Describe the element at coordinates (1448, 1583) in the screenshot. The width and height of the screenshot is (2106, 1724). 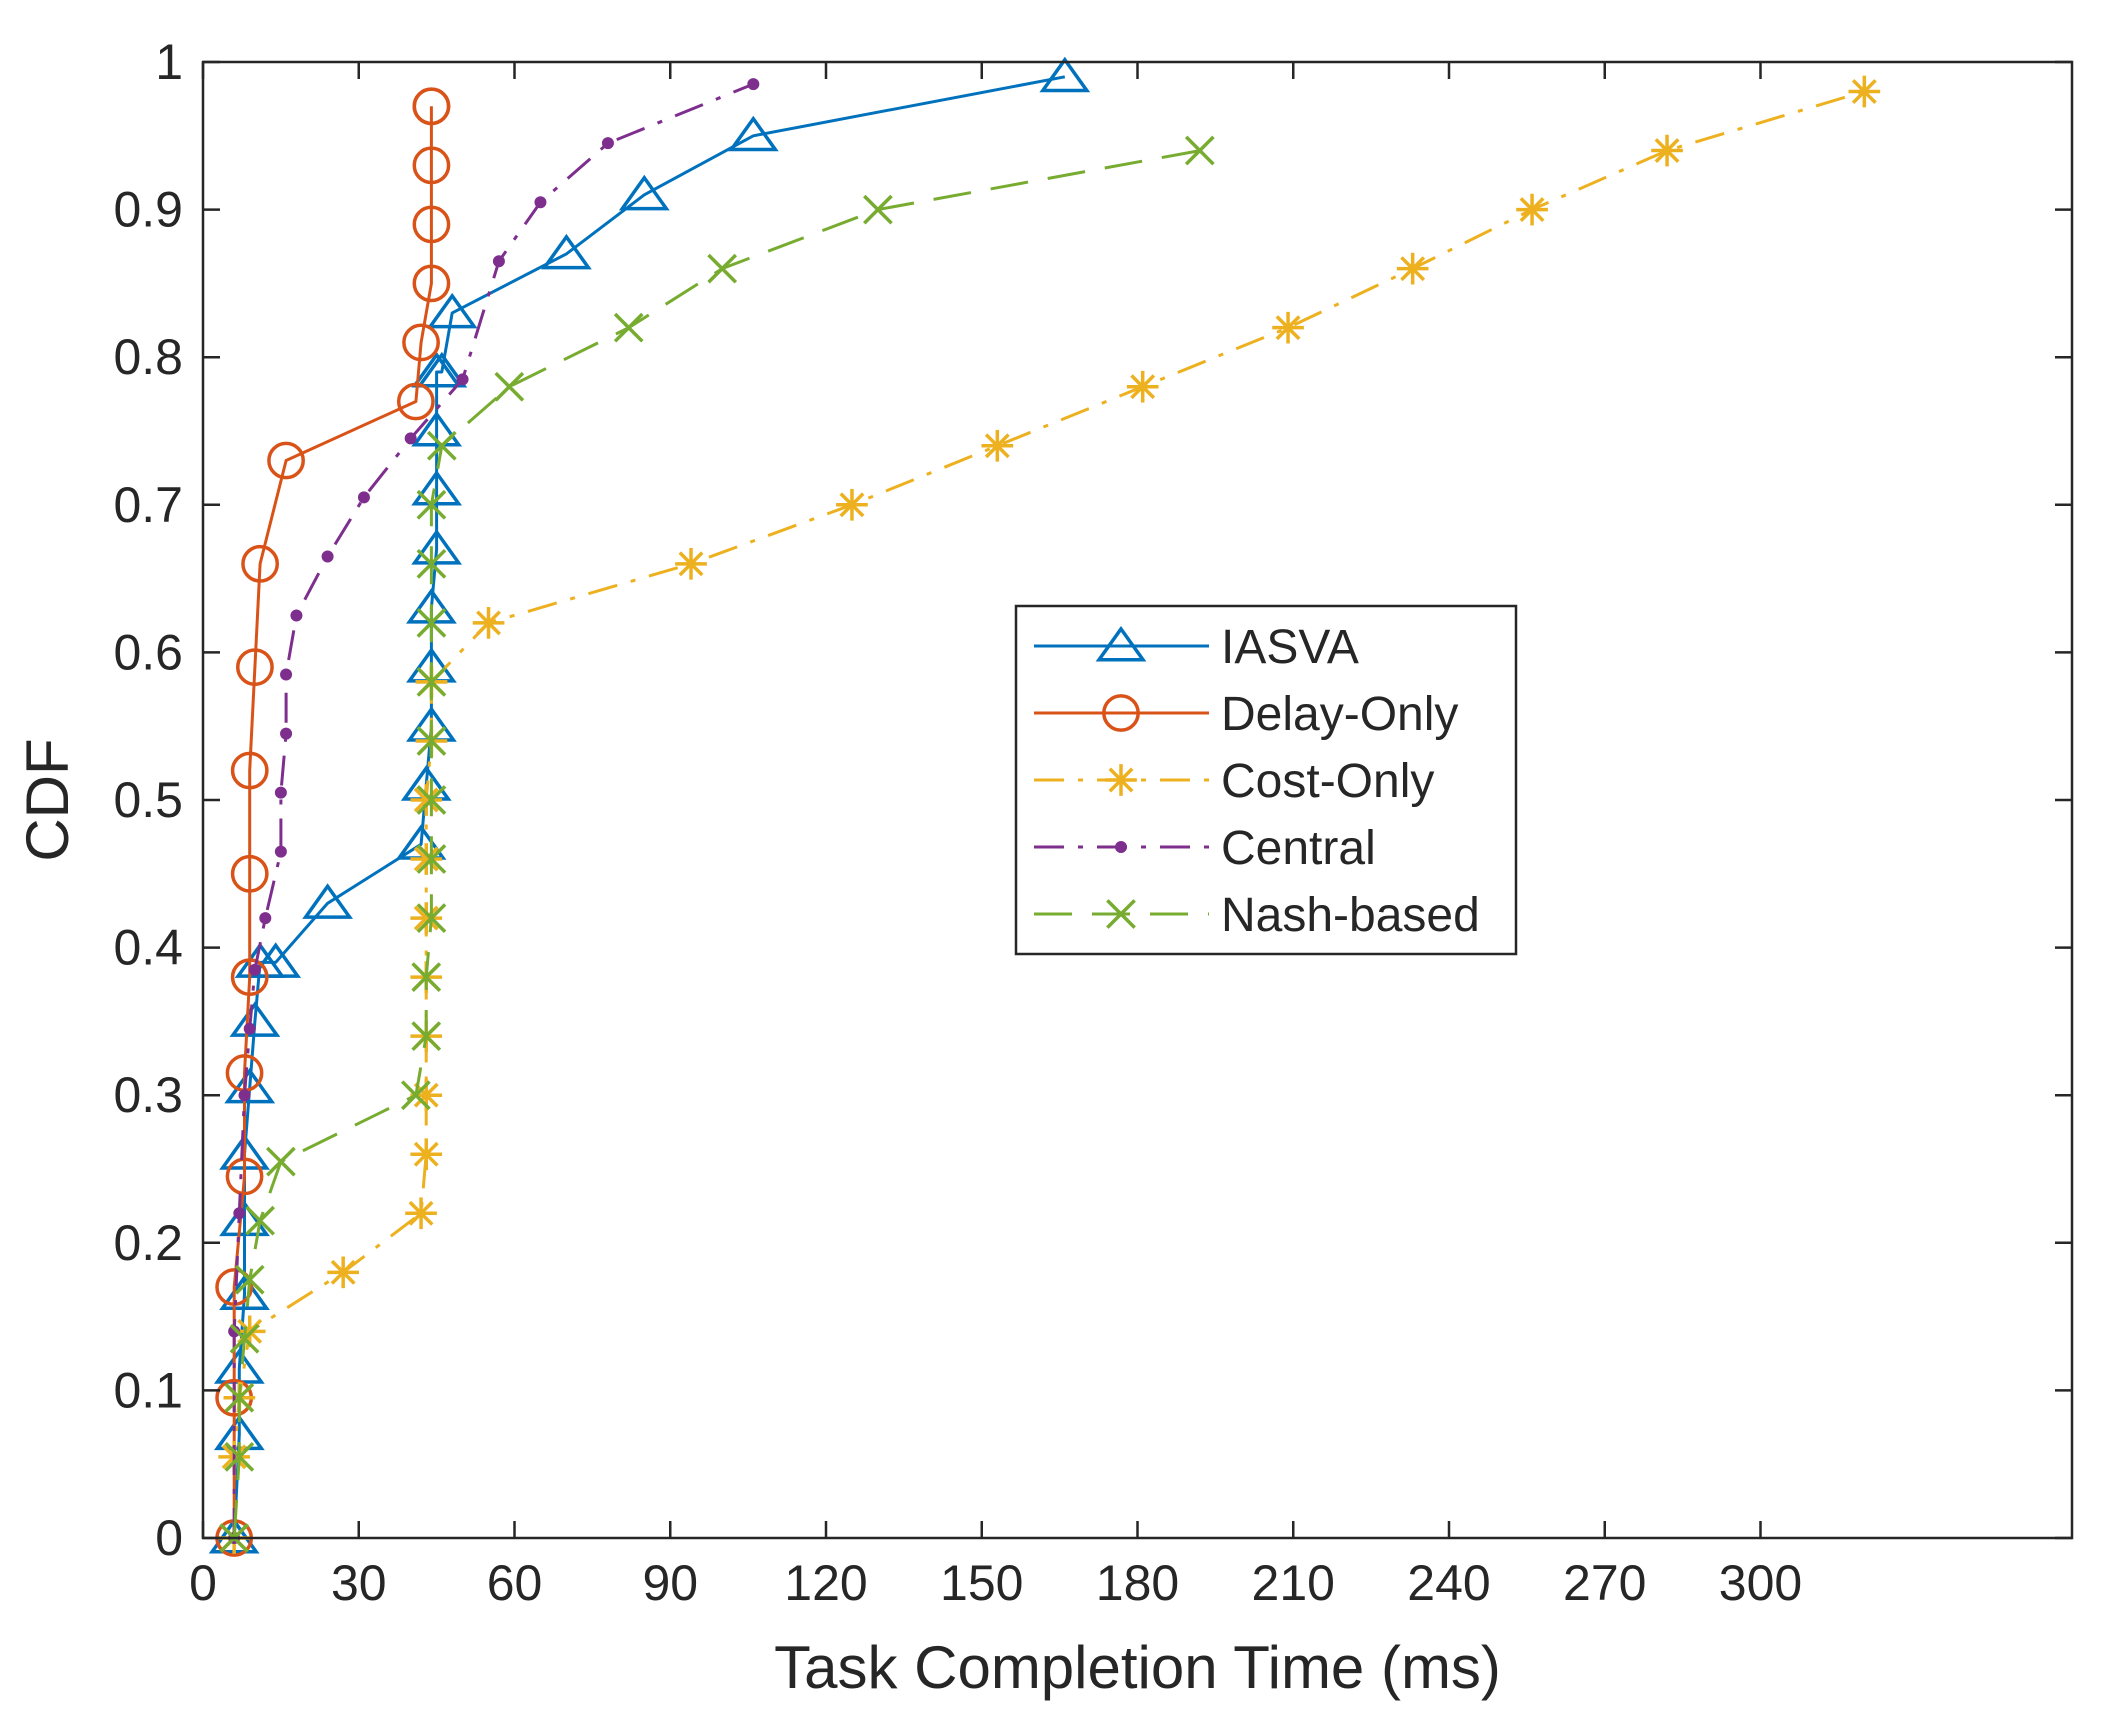
I see `x-tick-label: 240` at that location.